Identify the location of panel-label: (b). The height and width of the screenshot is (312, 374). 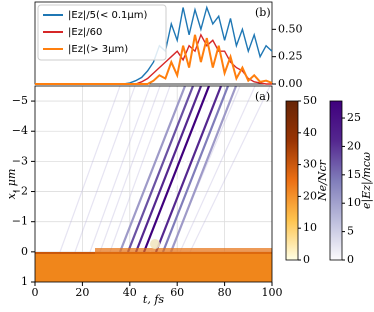
(263, 12).